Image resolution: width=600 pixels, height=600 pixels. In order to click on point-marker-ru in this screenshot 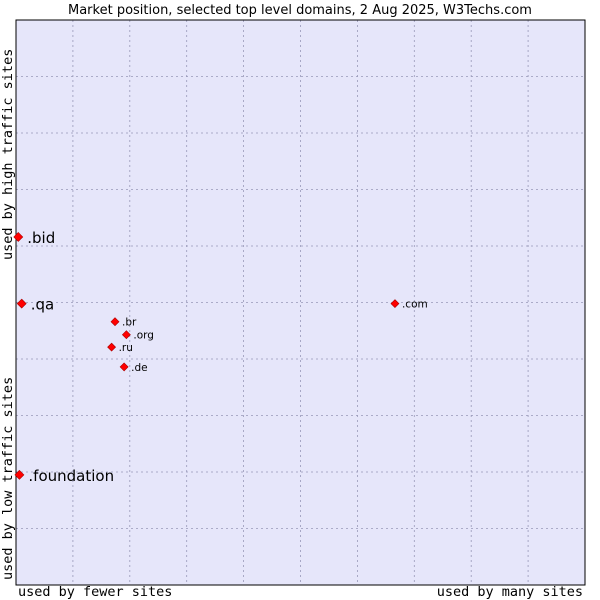, I will do `click(112, 347)`.